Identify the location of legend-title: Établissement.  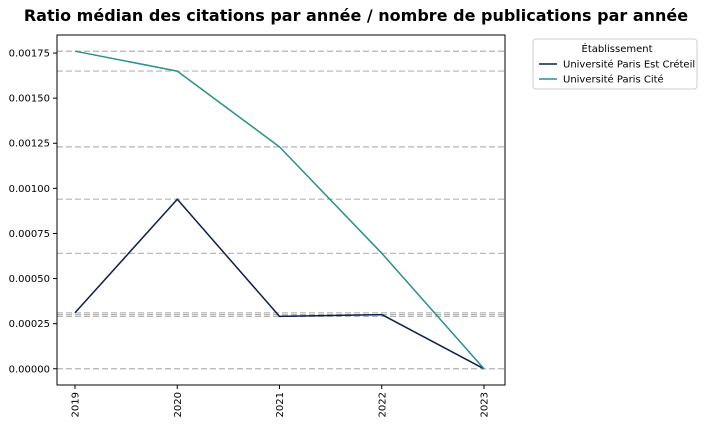
(617, 48).